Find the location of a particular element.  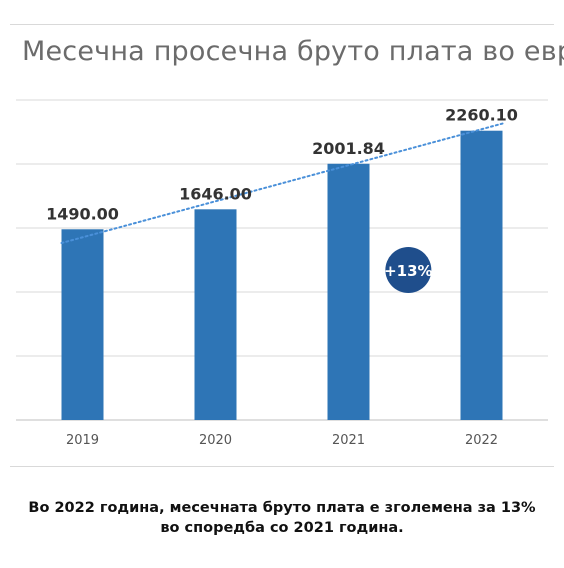

data-label-2019: 1490.00 is located at coordinates (82, 213).